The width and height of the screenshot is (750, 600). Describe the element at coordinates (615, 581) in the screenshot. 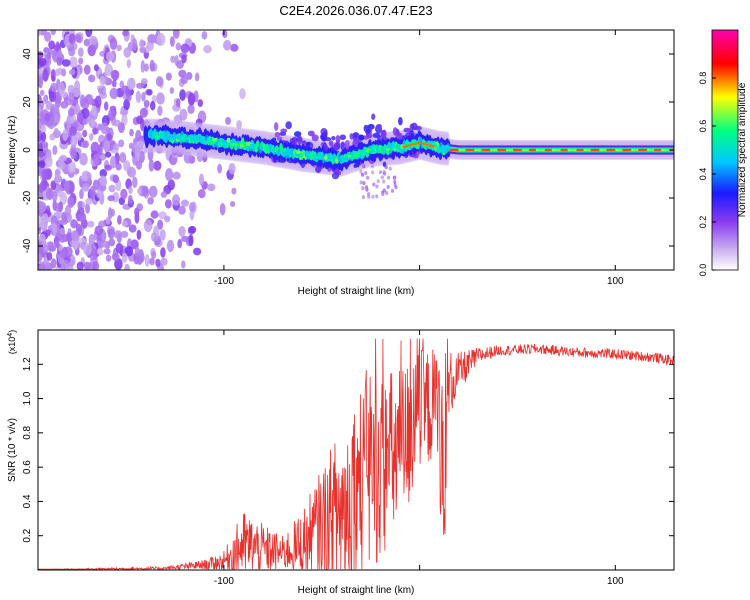

I see `snr-x-tick-label: 100` at that location.